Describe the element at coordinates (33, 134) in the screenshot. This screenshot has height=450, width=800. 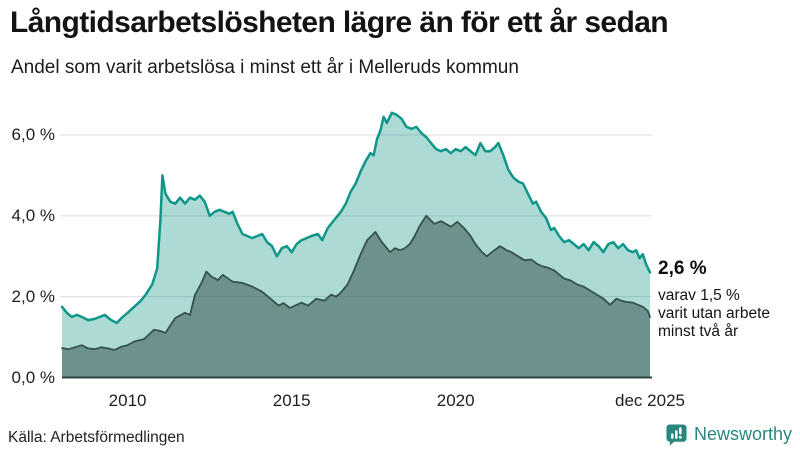
I see `y-axis-tick-label: 6,0 %` at that location.